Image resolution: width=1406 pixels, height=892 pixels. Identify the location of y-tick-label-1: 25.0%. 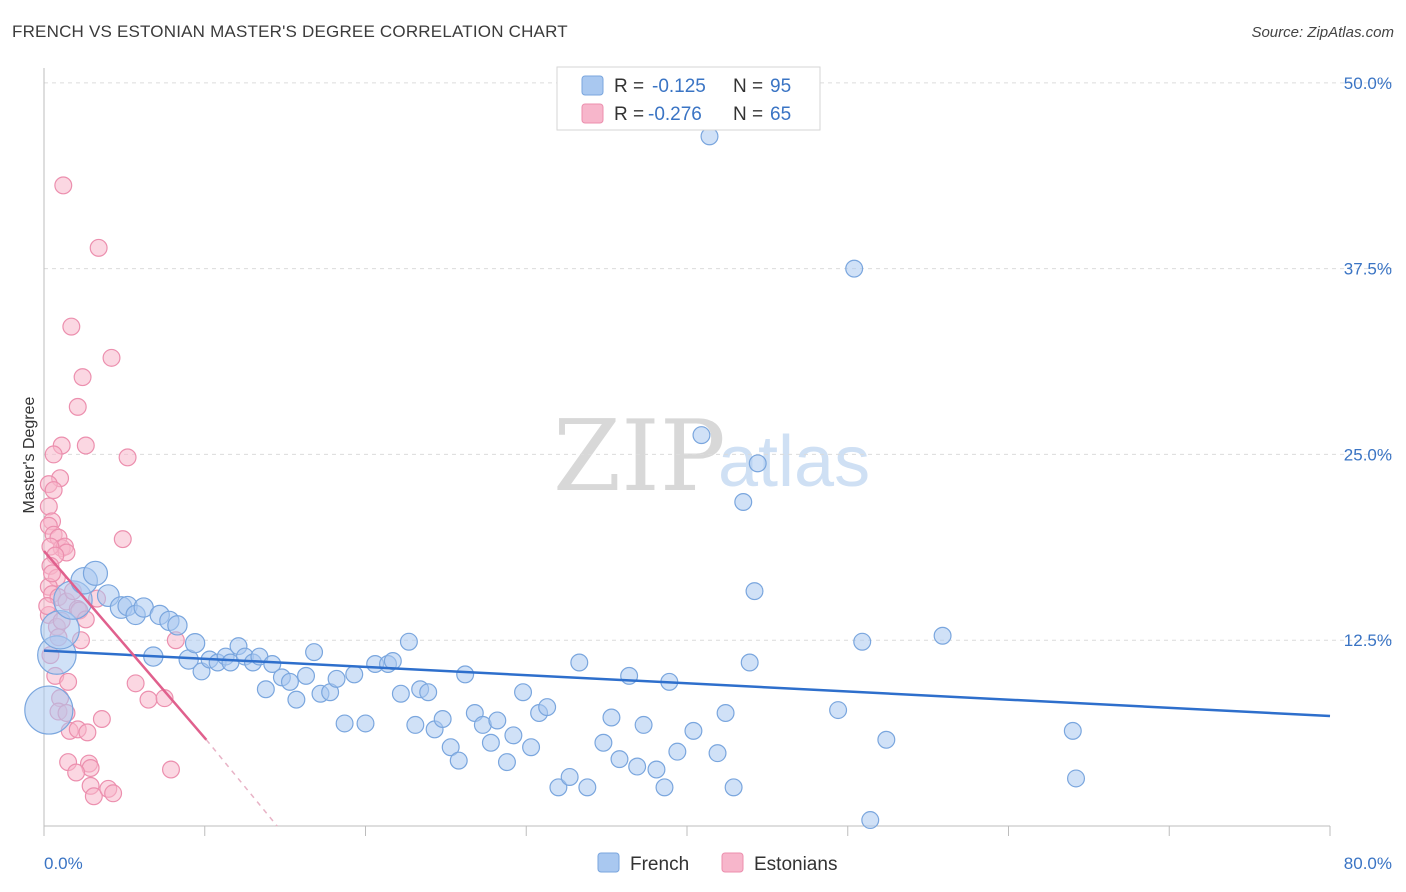
(1368, 454).